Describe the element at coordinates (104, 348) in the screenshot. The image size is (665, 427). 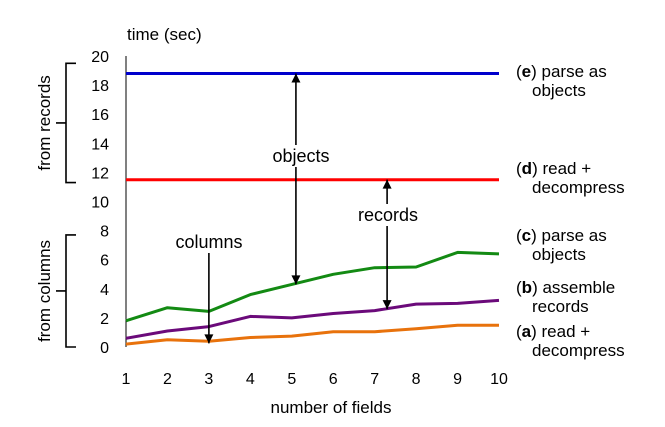
I see `y-tick-label: 0` at that location.